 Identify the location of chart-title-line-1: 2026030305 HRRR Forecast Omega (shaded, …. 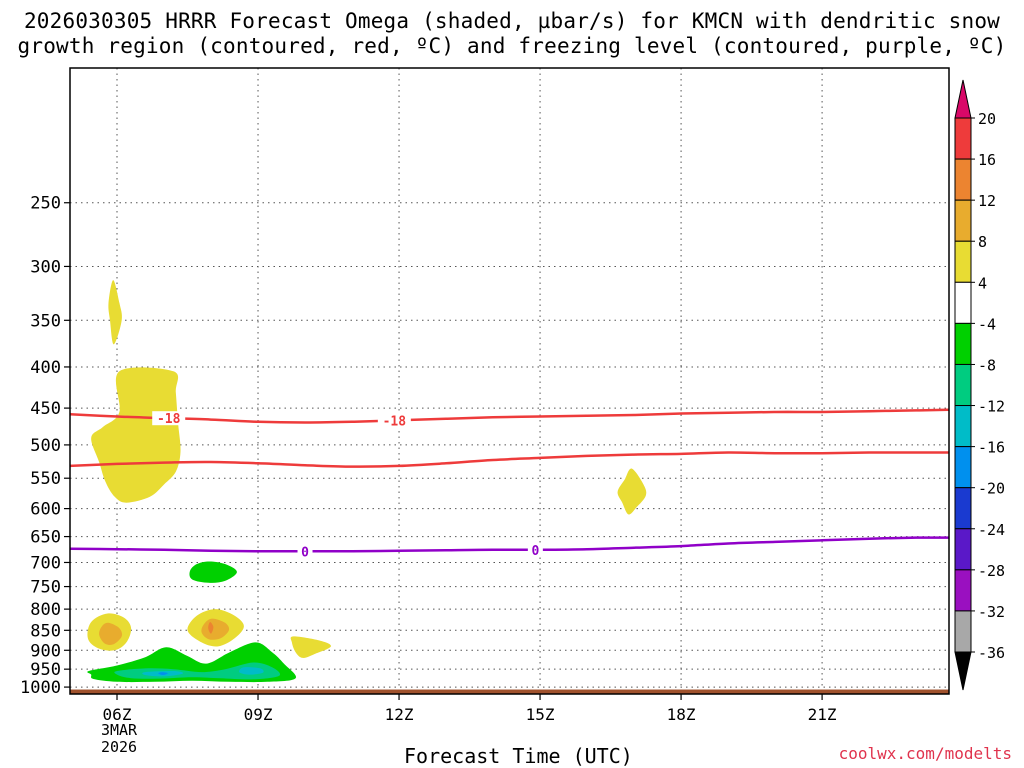
(512, 21).